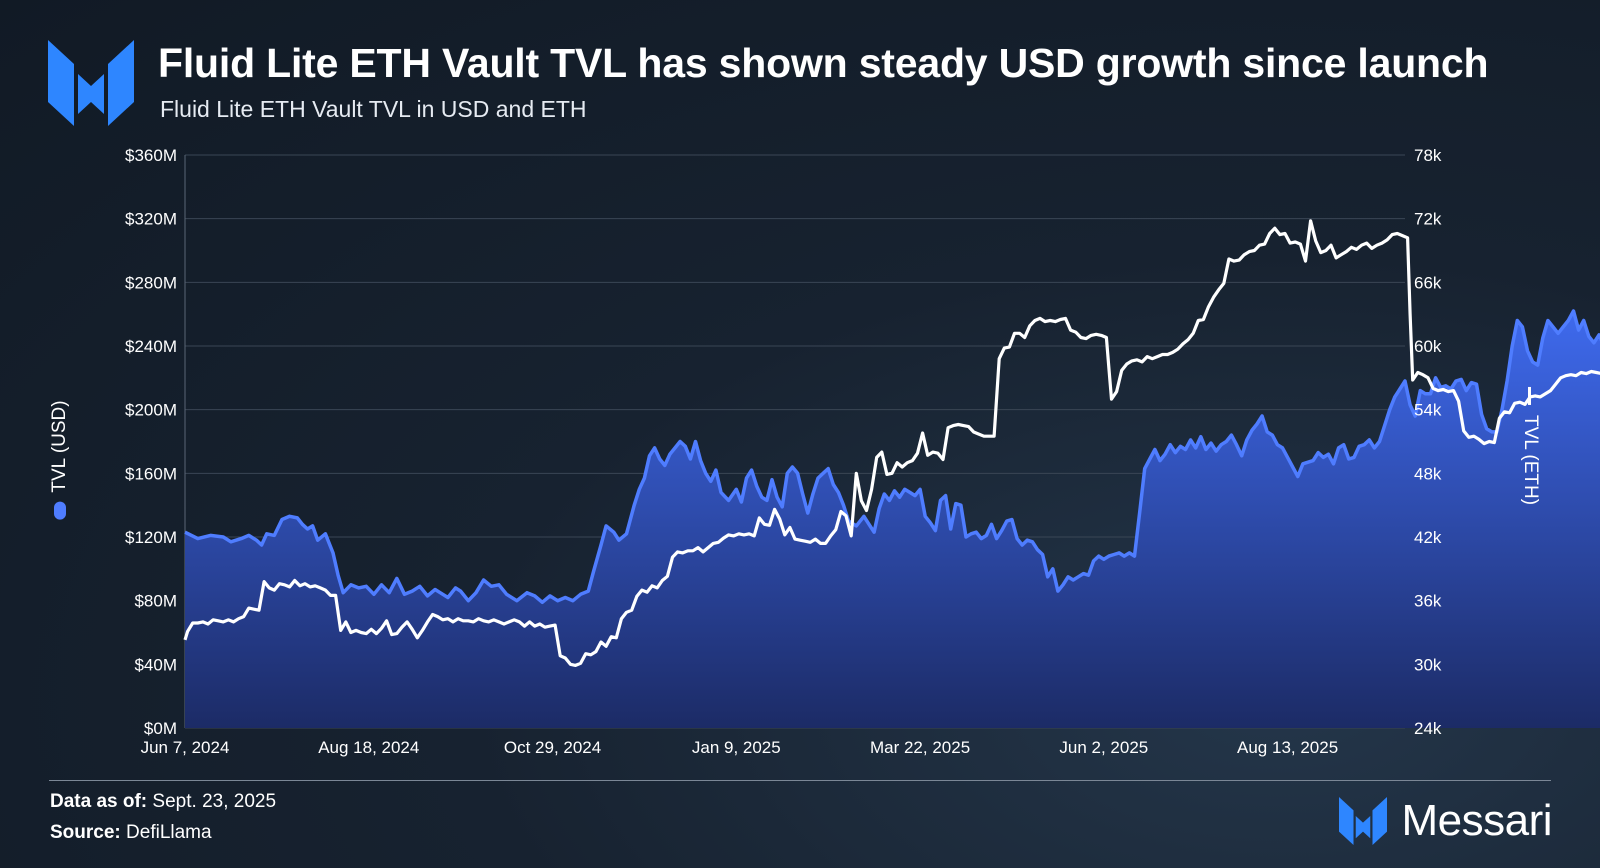 This screenshot has height=868, width=1600. I want to click on data-as-of-value: Sept. 23, 2025, so click(214, 801).